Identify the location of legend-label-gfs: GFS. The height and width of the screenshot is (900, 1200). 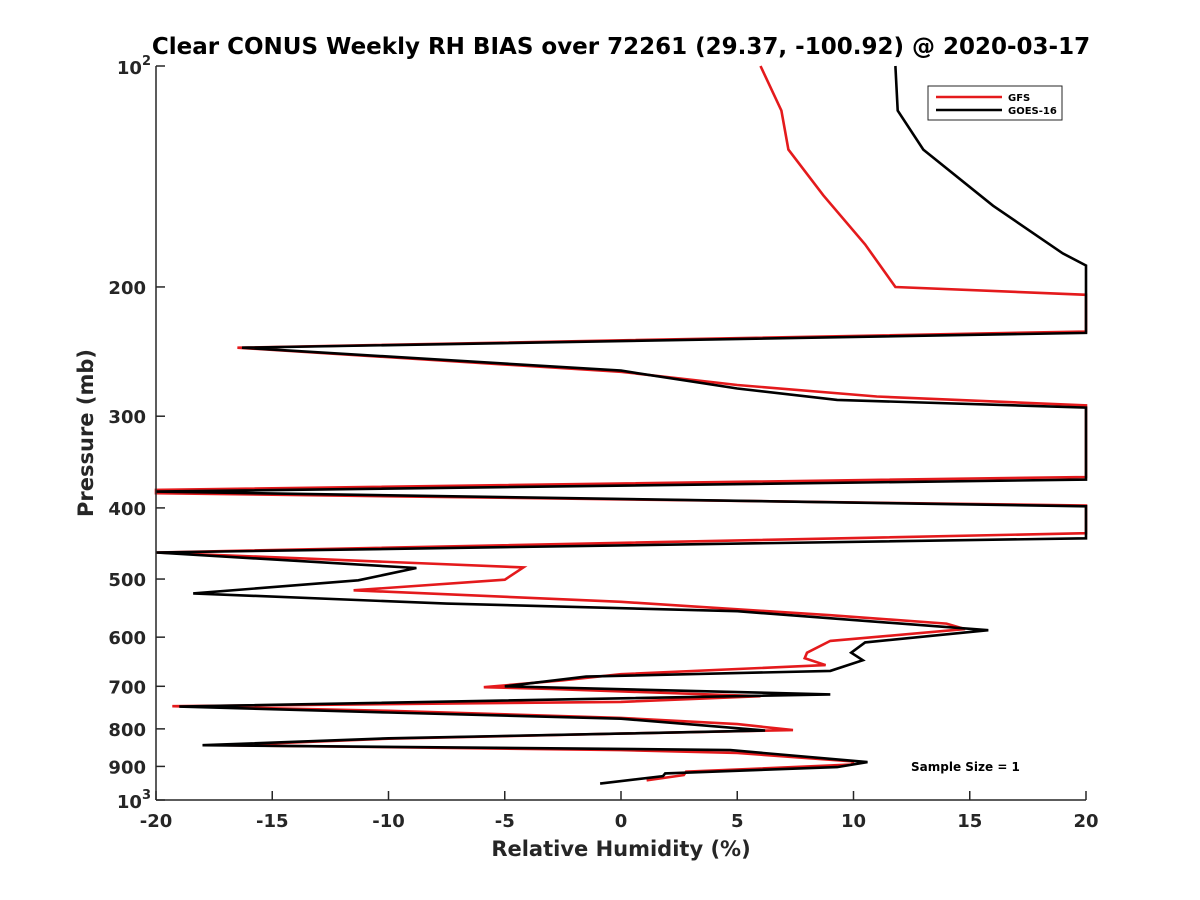
(1019, 98).